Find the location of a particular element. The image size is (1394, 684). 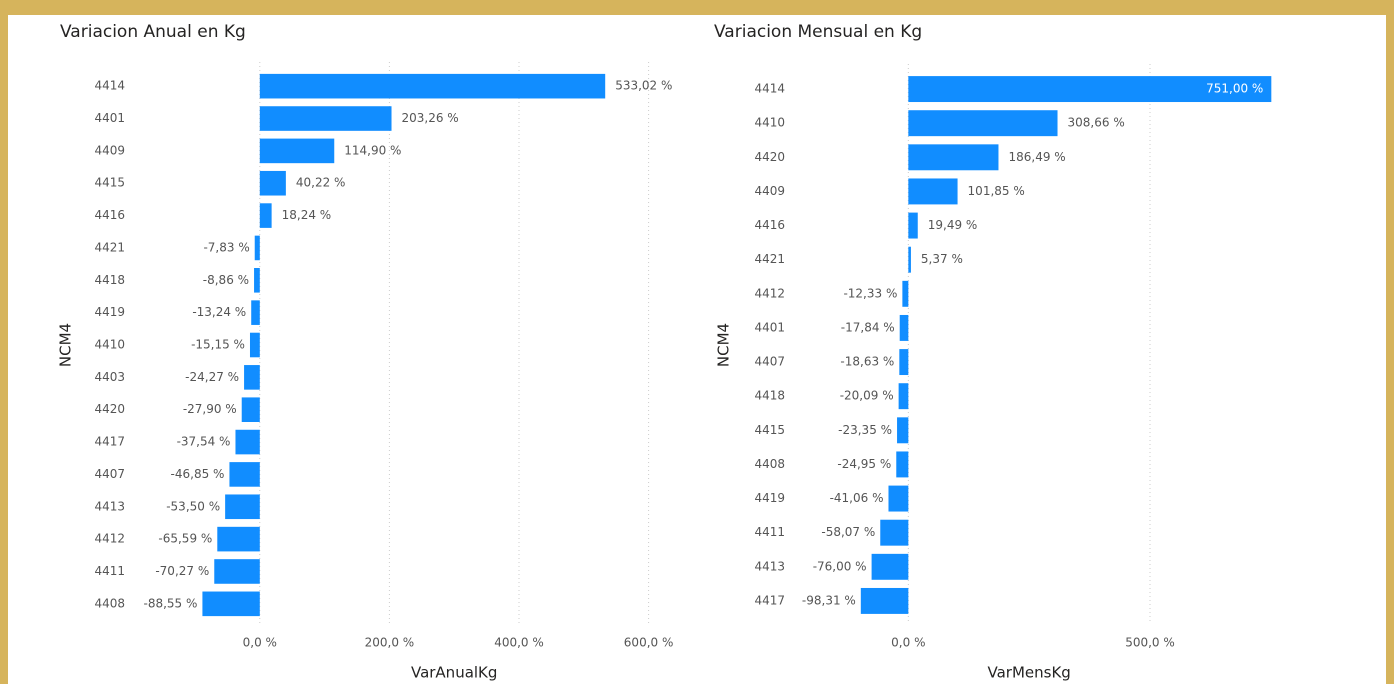

data-label: 186,49 % is located at coordinates (1036, 157).